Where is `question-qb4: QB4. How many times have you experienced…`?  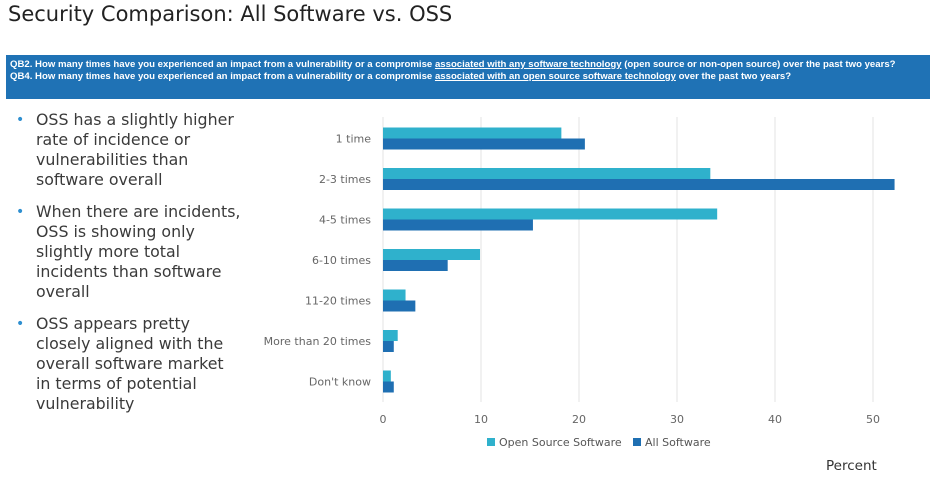 question-qb4: QB4. How many times have you experienced… is located at coordinates (468, 77).